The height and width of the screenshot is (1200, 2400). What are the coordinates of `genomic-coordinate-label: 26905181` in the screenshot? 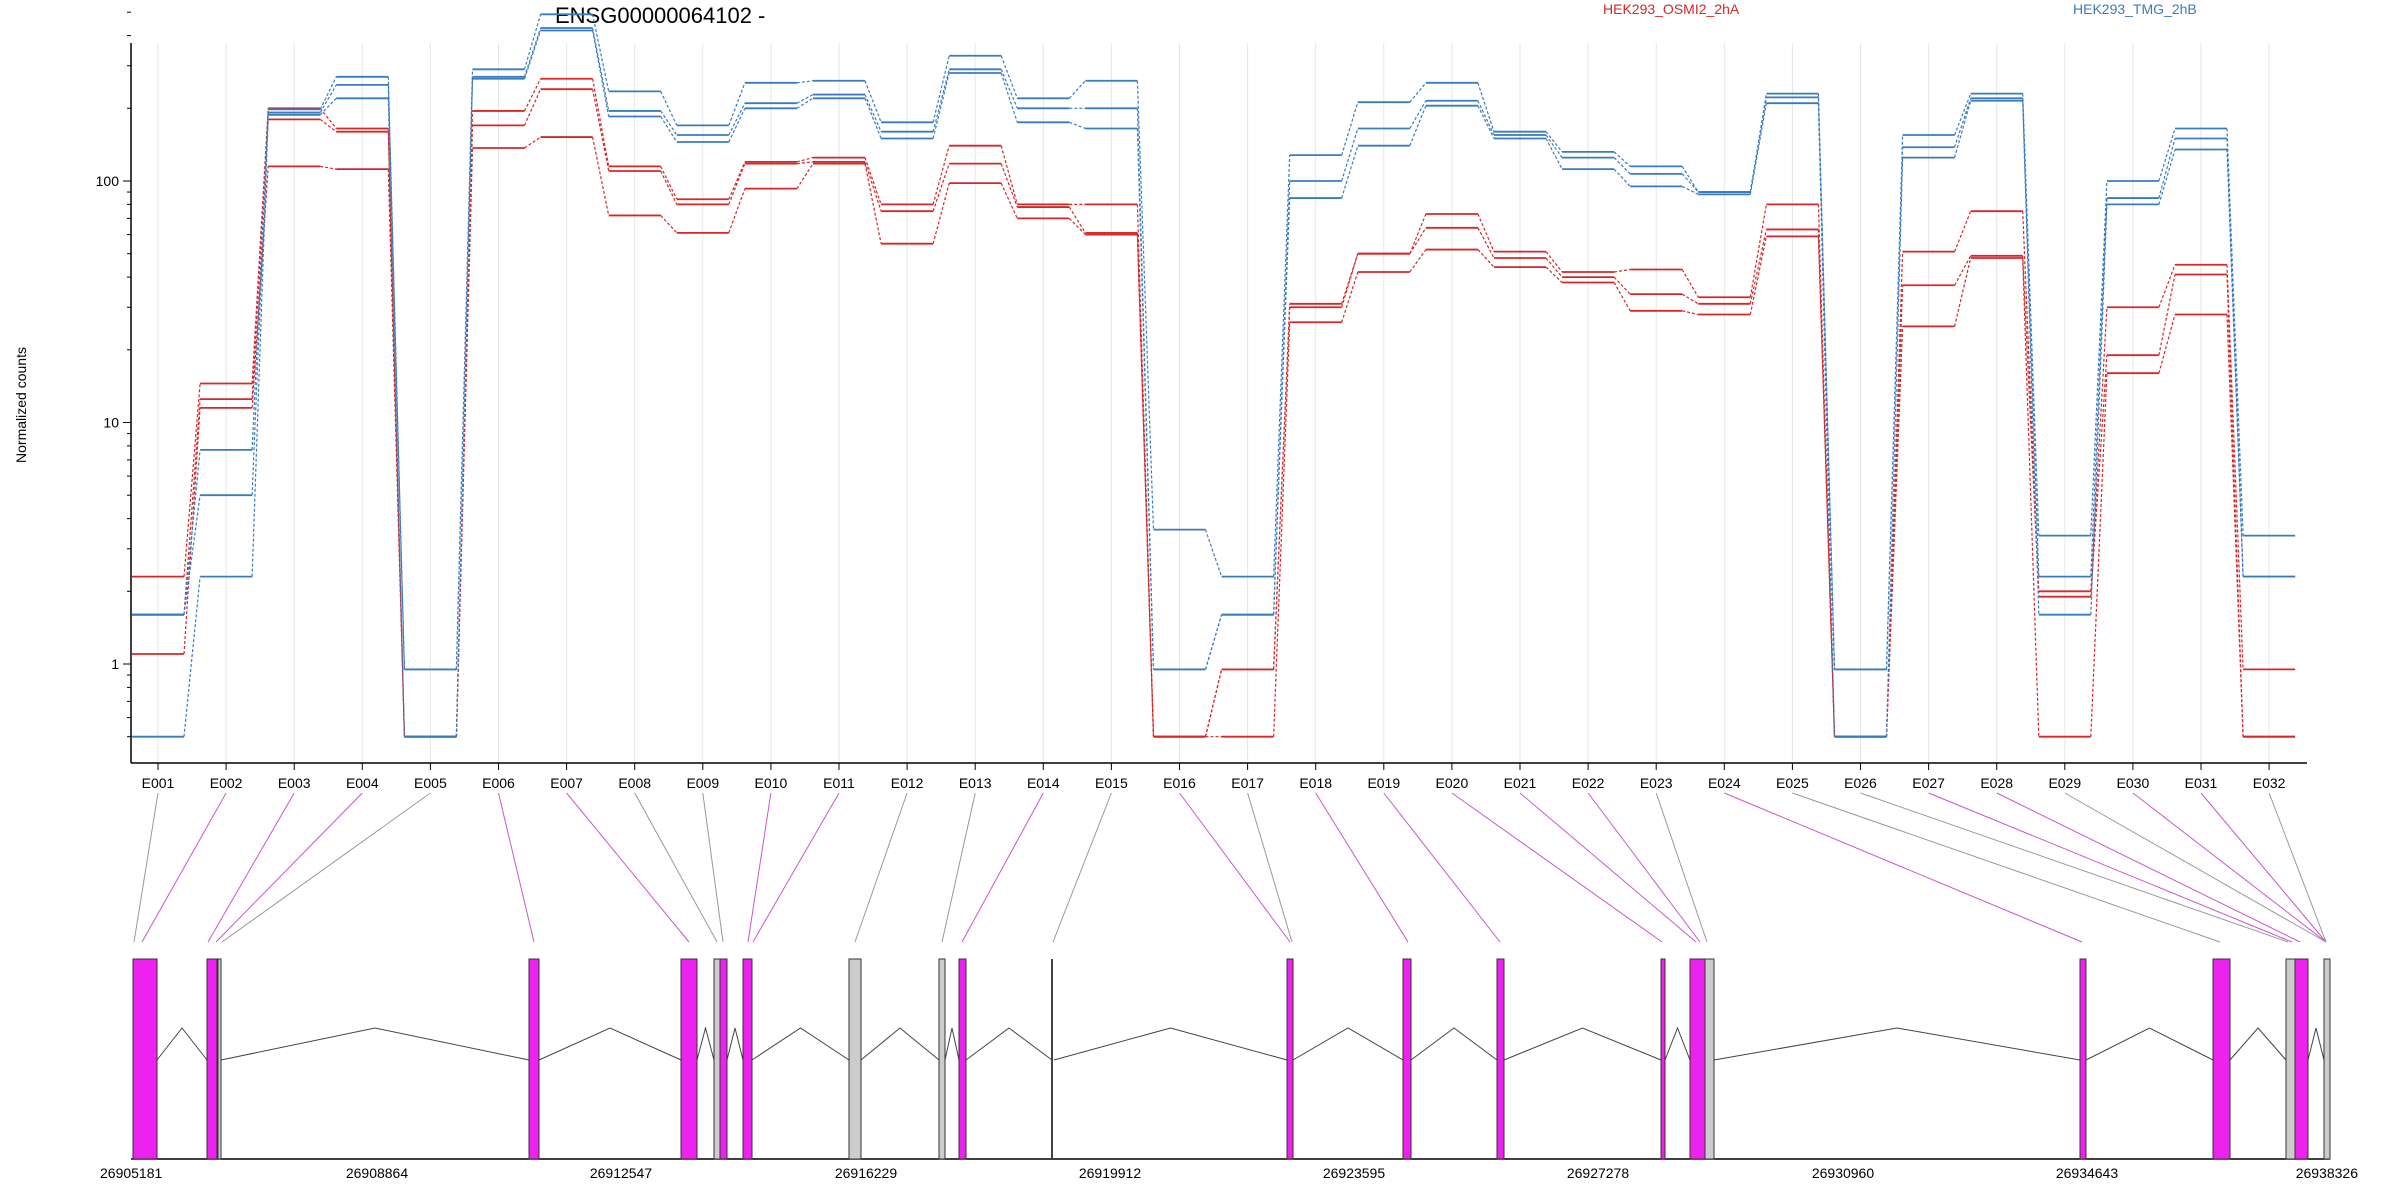 It's located at (131, 1173).